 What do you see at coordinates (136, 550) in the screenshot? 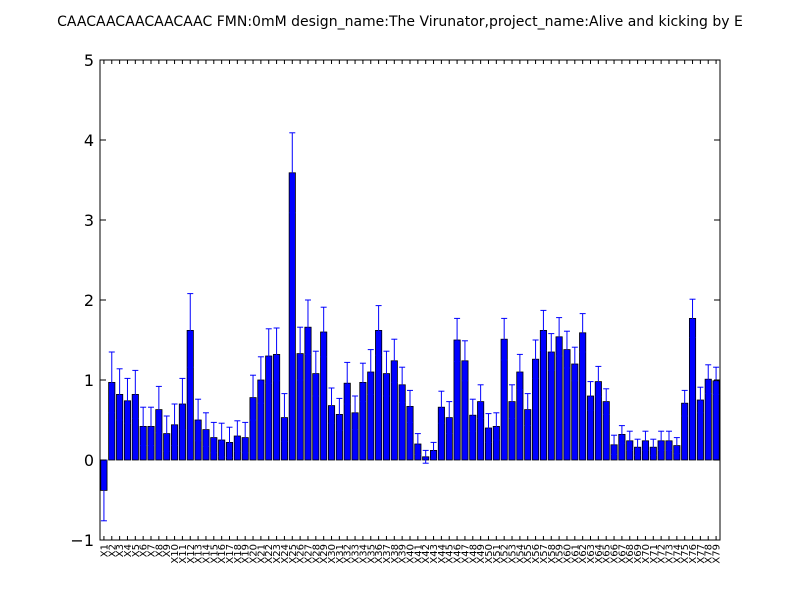
I see `x-tick-label: X5` at bounding box center [136, 550].